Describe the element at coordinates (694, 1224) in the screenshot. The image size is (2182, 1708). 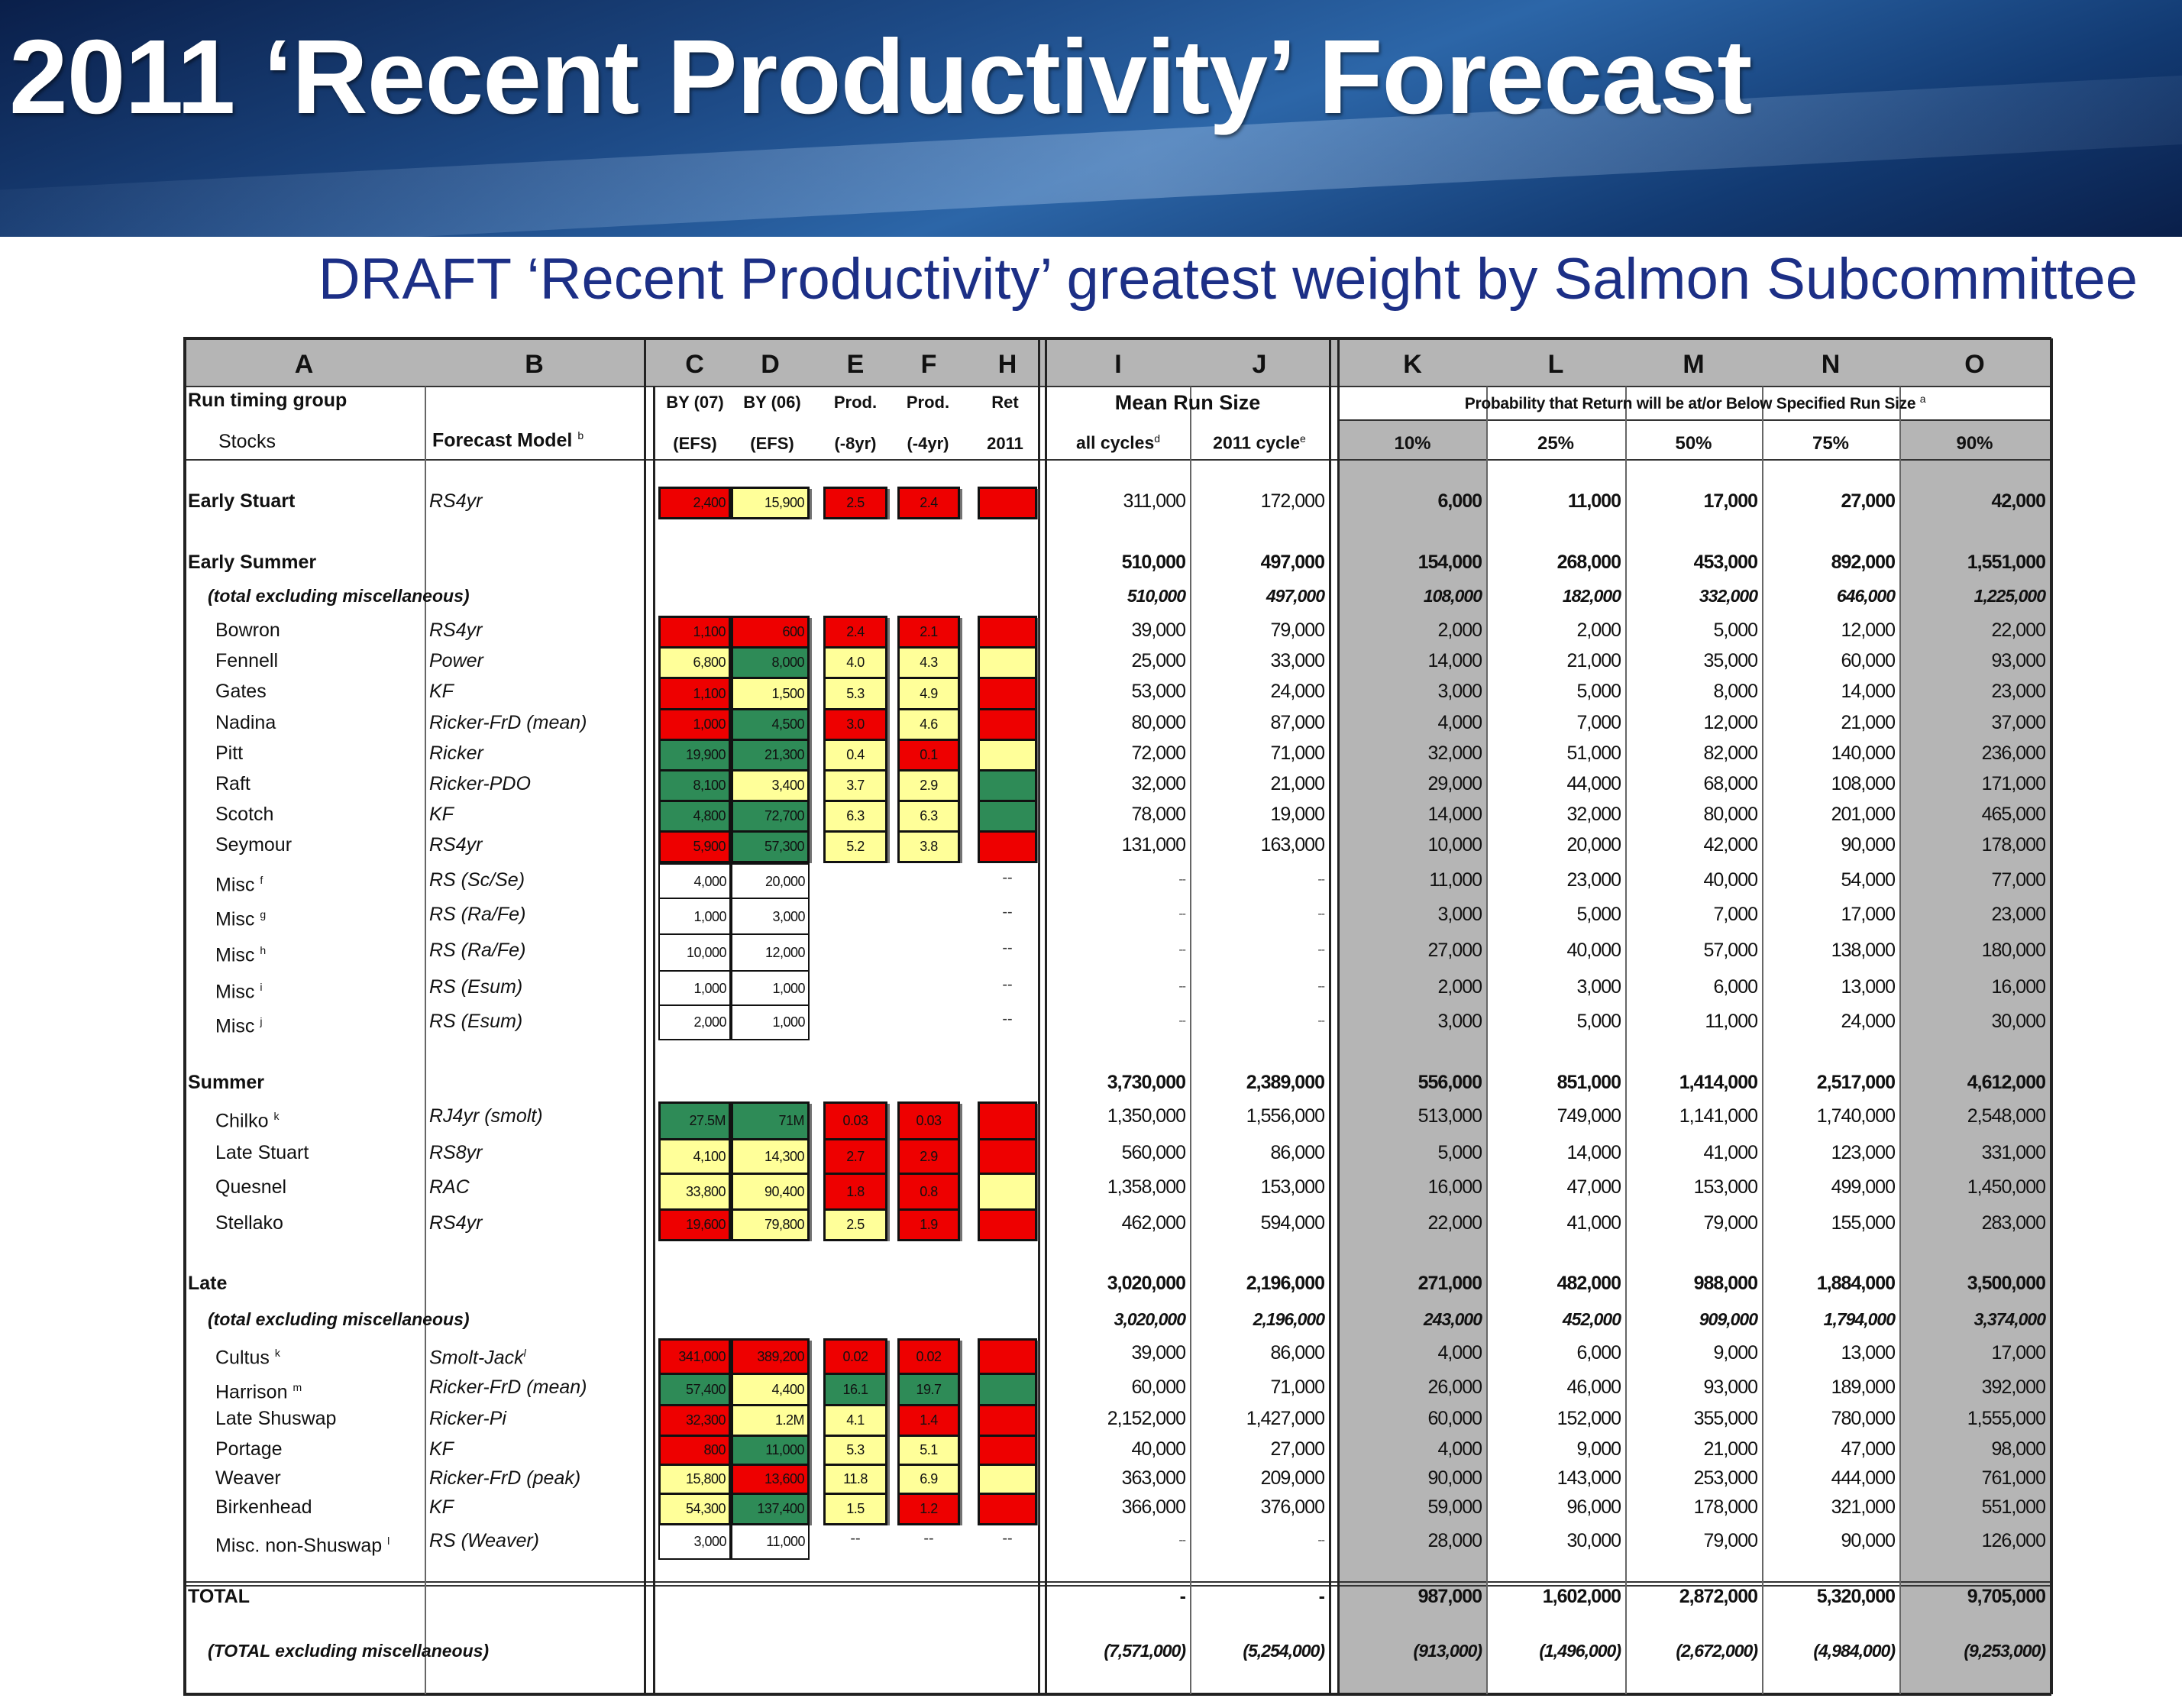
I see `indicator-c: 19,600` at that location.